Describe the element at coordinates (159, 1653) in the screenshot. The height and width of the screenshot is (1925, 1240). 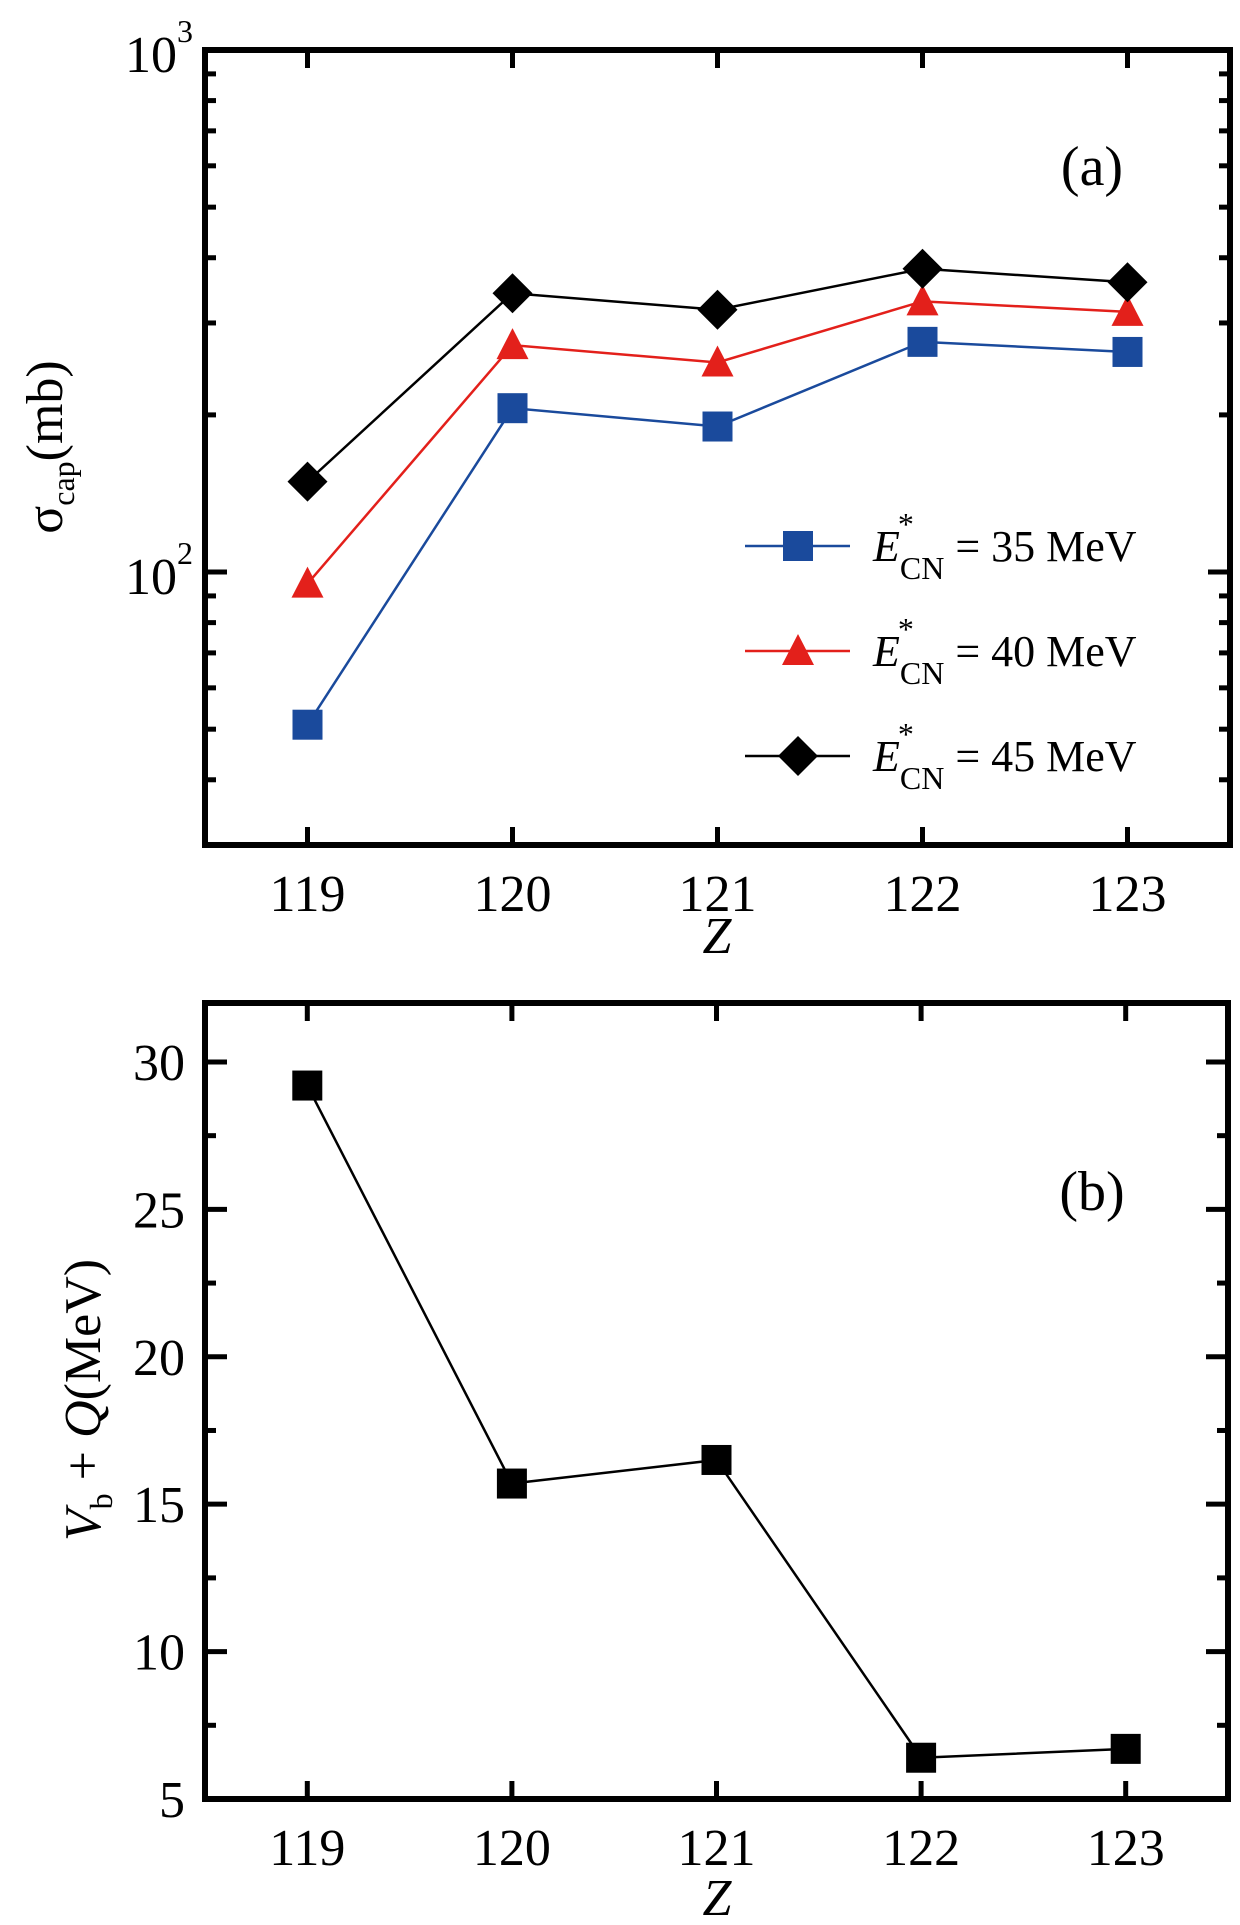
I see `y-tick-label: 10` at that location.